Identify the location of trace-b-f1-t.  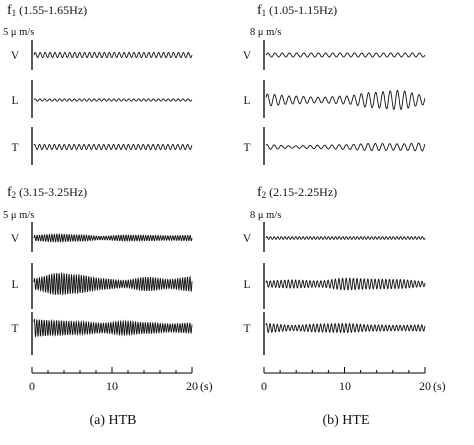
(345, 147).